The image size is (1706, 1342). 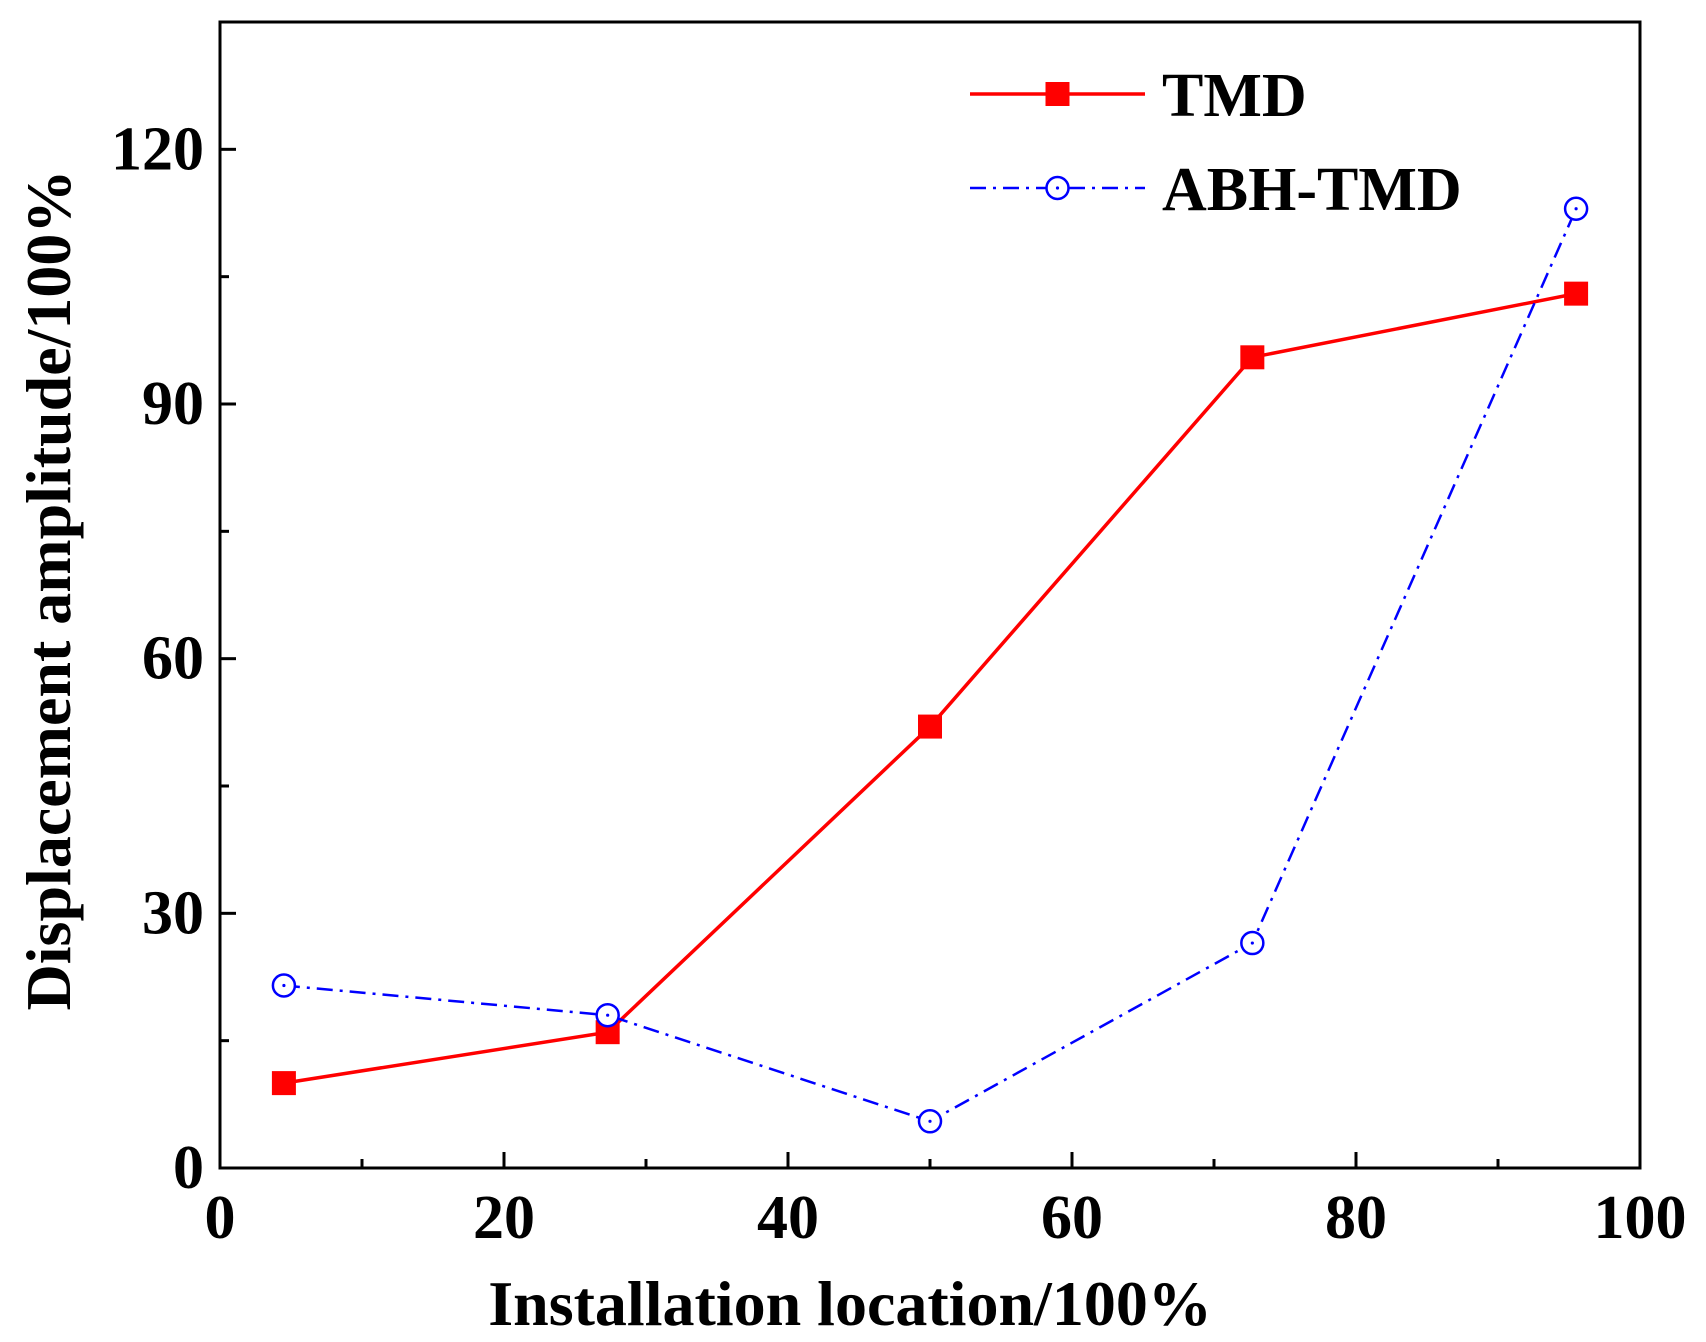 What do you see at coordinates (1057, 188) in the screenshot?
I see `legend-marker-dot` at bounding box center [1057, 188].